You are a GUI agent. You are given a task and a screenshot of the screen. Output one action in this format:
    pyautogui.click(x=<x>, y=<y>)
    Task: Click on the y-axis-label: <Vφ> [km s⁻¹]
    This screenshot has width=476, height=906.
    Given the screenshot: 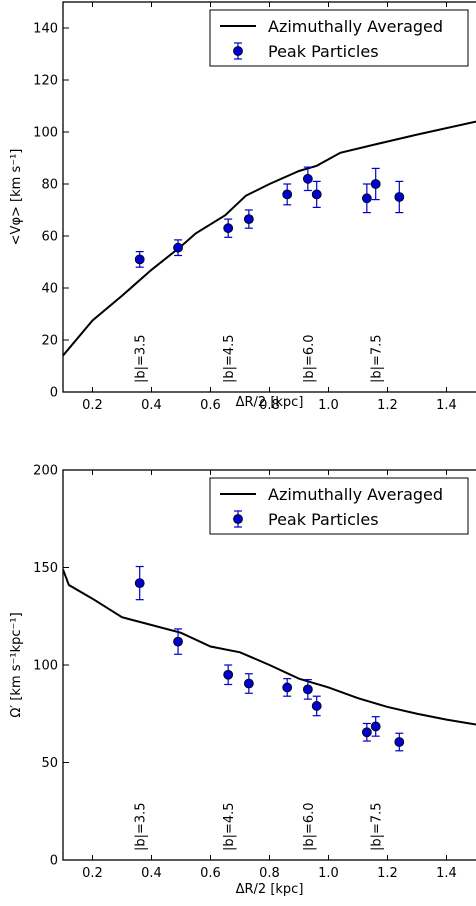 What is the action you would take?
    pyautogui.click(x=16, y=197)
    